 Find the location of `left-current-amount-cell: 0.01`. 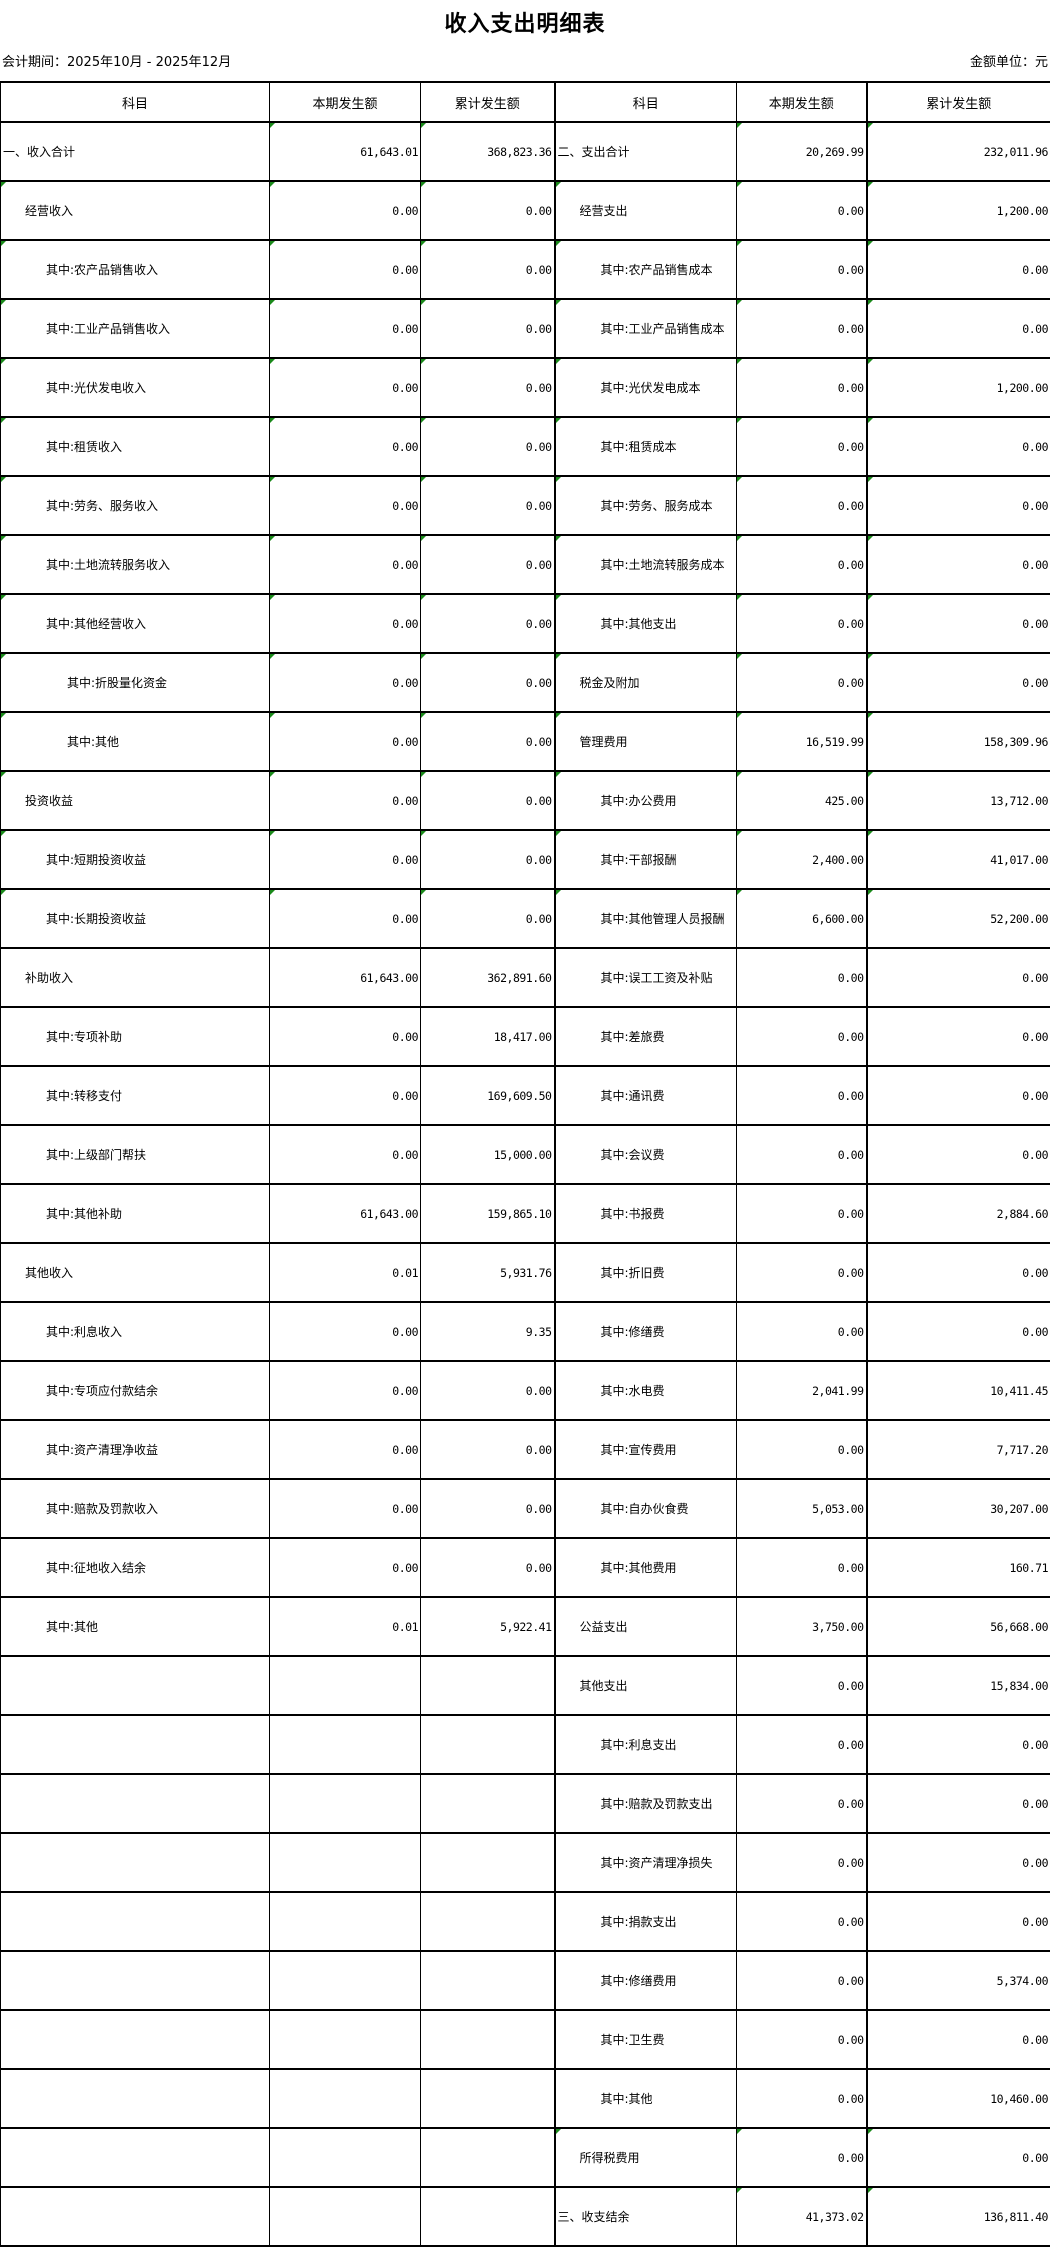

left-current-amount-cell: 0.01 is located at coordinates (345, 1626).